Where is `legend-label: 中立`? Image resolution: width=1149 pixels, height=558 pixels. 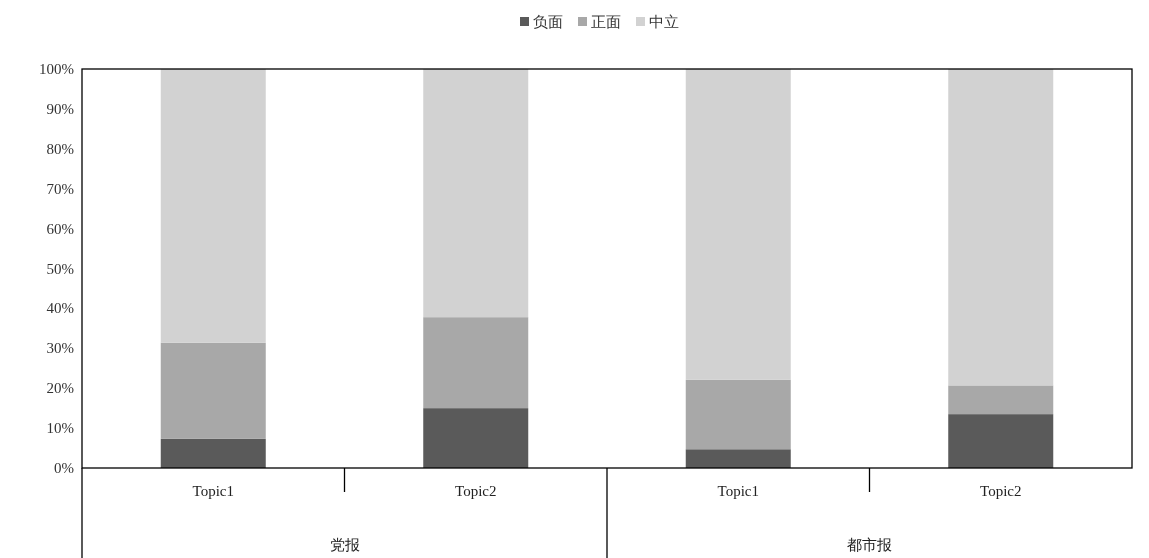
legend-label: 中立 is located at coordinates (664, 22).